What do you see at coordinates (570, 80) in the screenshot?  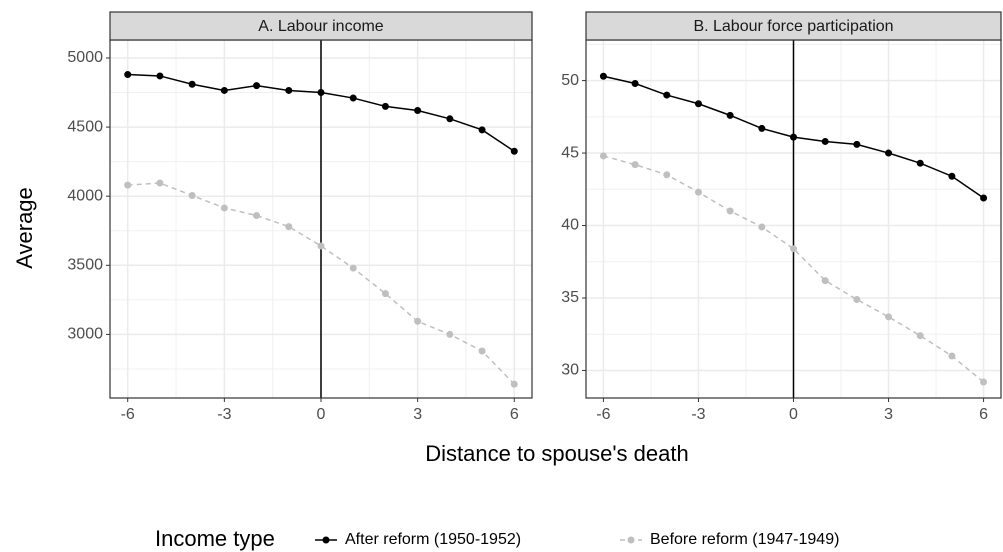 I see `y-tick-label: 50` at bounding box center [570, 80].